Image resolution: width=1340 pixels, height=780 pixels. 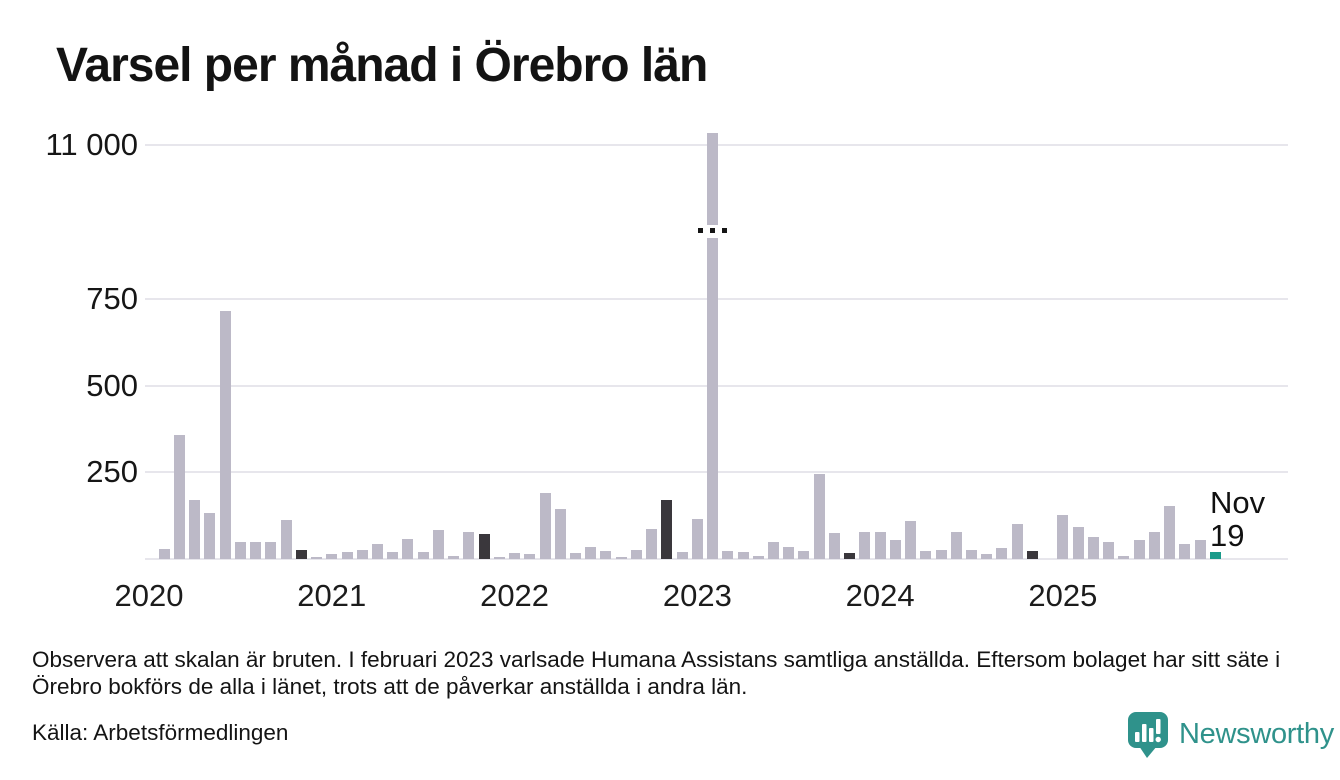 I want to click on bar-2023-02-lower, so click(x=713, y=398).